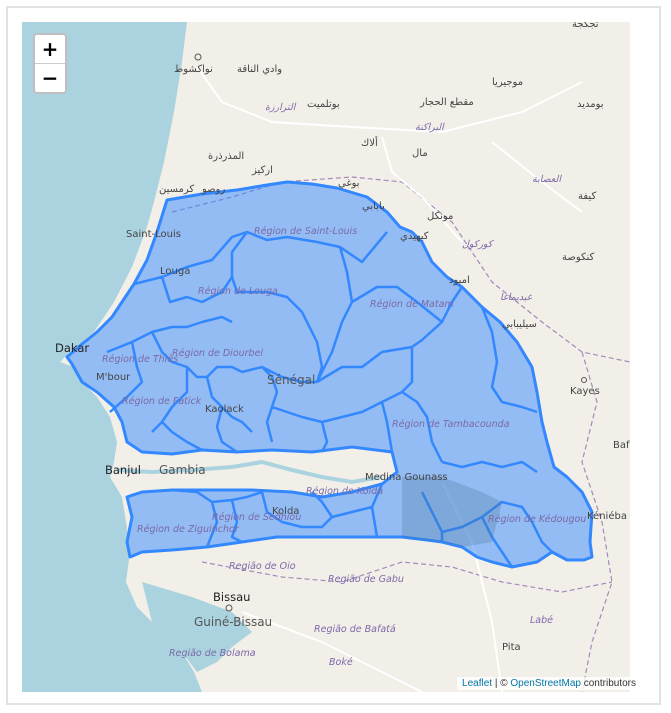 This screenshot has width=671, height=713. I want to click on label-region-bafata: Região de Bafatá, so click(355, 629).